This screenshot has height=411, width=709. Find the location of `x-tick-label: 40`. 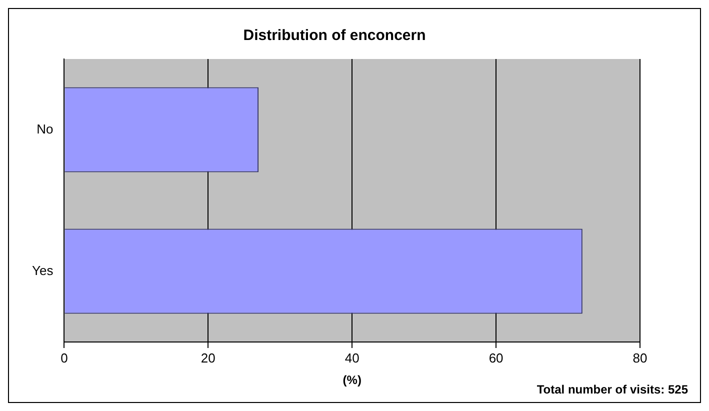

x-tick-label: 40 is located at coordinates (352, 358).